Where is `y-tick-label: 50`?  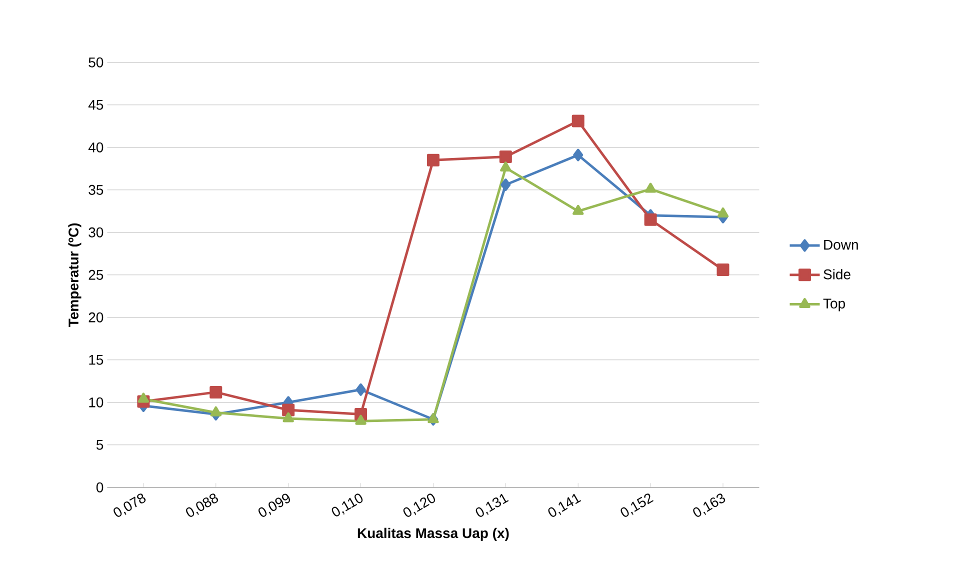 y-tick-label: 50 is located at coordinates (96, 62).